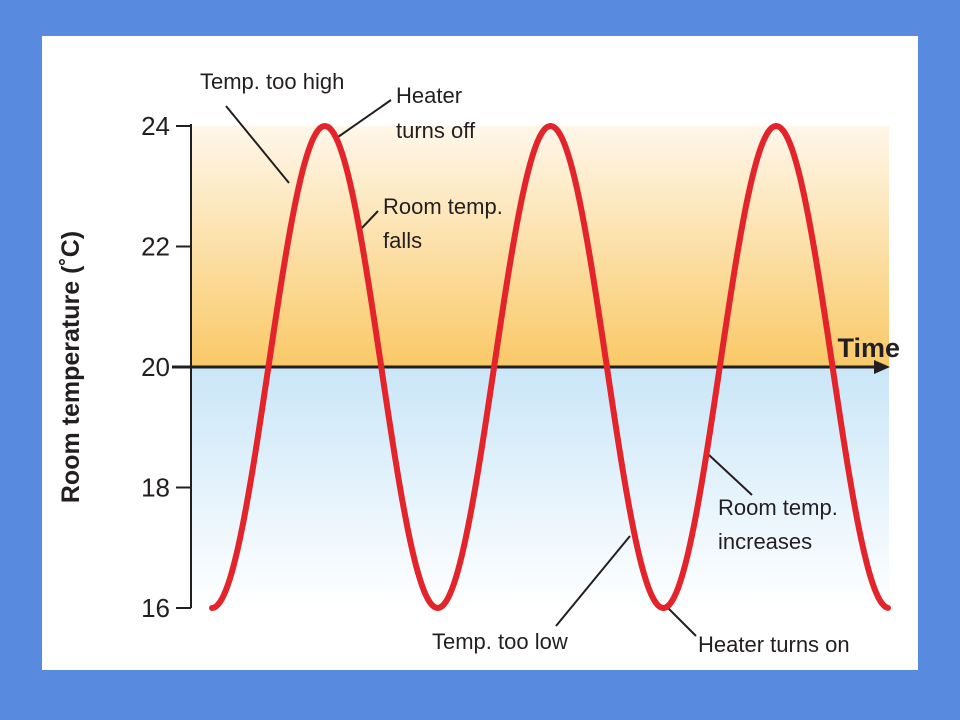 This screenshot has height=720, width=960. Describe the element at coordinates (868, 348) in the screenshot. I see `x-axis-label: Time` at that location.